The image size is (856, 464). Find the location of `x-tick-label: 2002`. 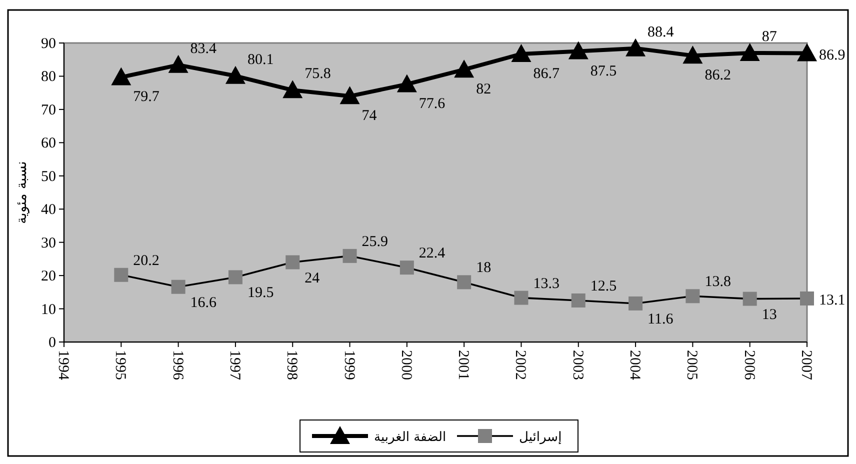

x-tick-label: 2002 is located at coordinates (520, 365).